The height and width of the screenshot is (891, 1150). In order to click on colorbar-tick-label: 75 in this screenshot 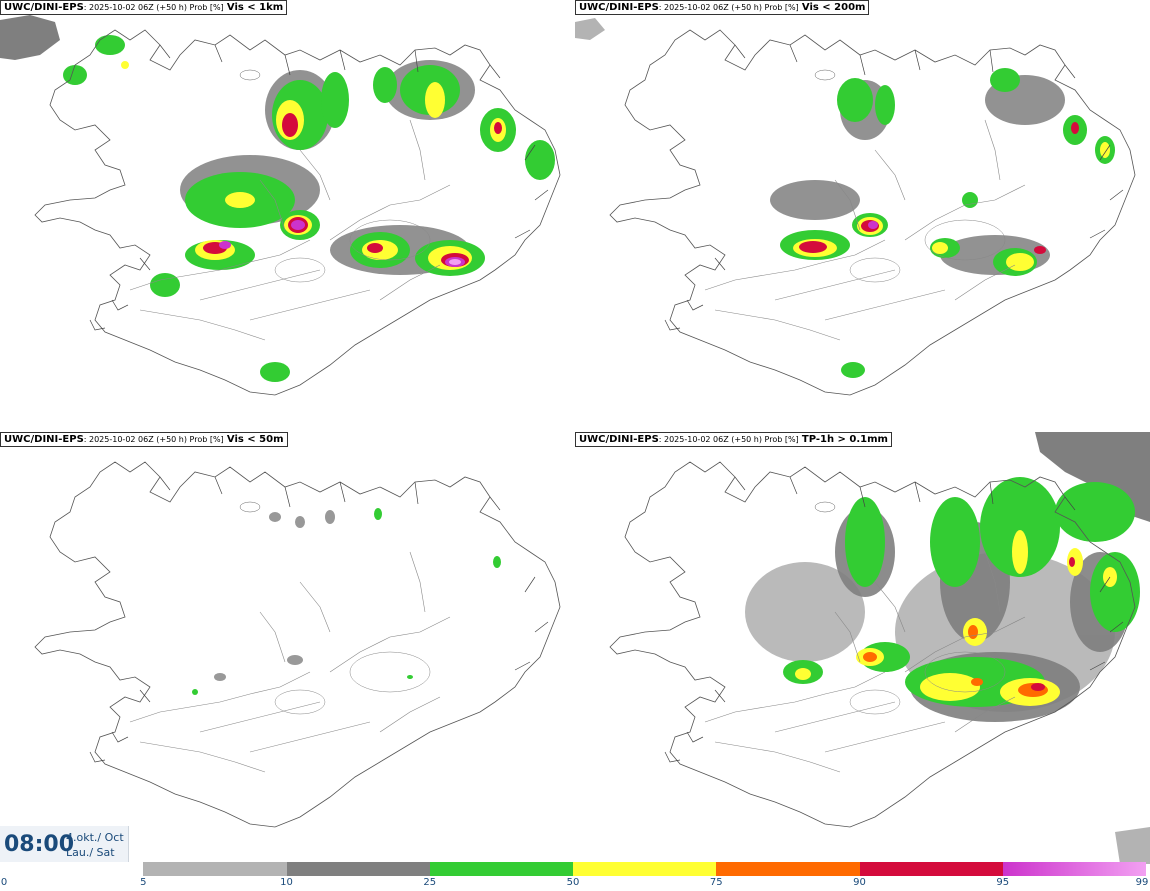, I will do `click(716, 882)`.